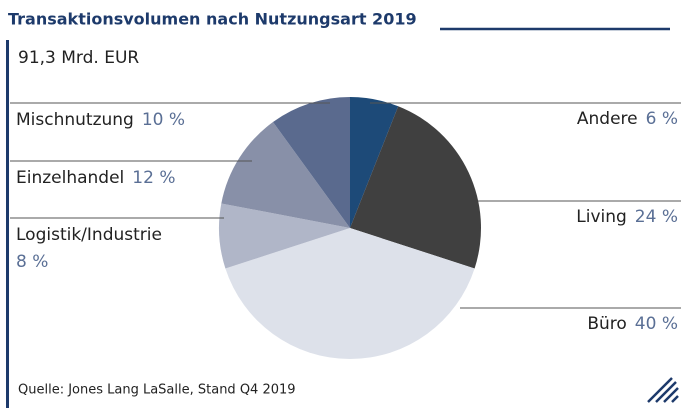 Image resolution: width=681 pixels, height=408 pixels. I want to click on side-bar, so click(7, 224).